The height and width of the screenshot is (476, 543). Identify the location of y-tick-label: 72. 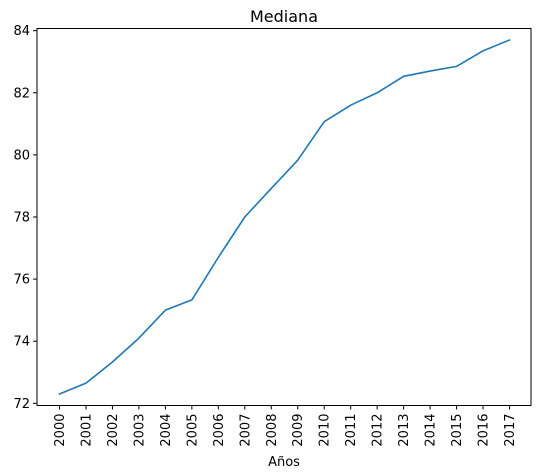
(21, 404).